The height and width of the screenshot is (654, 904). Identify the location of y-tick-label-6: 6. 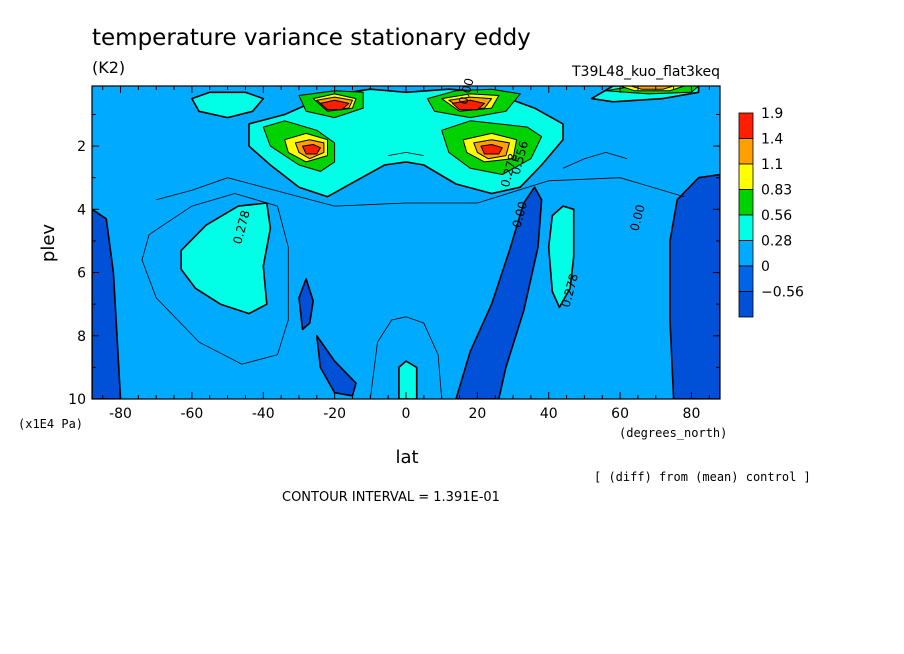
(81, 274).